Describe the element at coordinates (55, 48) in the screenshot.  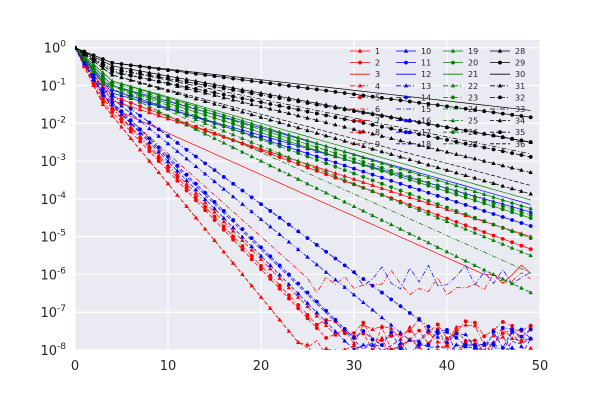
I see `y-tick-label: 10⁰` at that location.